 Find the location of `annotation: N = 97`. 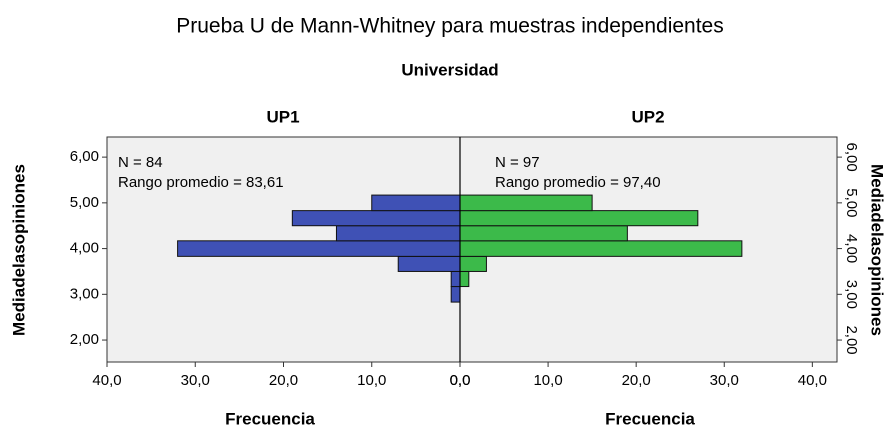

annotation: N = 97 is located at coordinates (517, 162).